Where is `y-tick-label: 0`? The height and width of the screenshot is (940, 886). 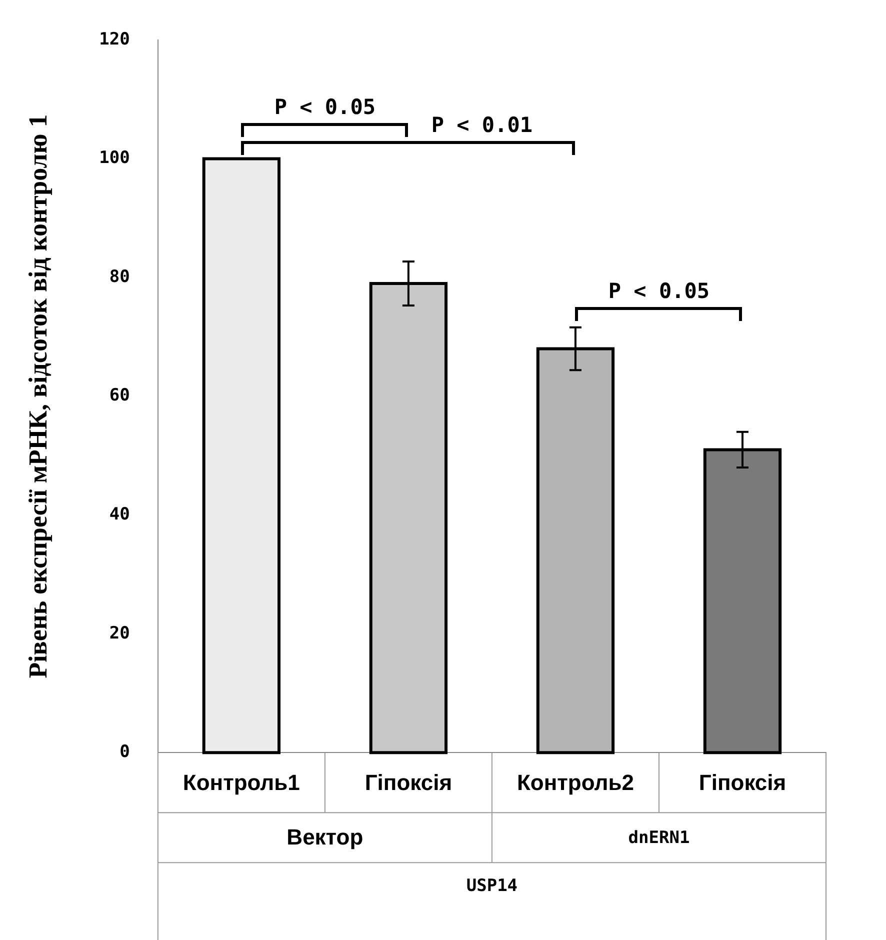 y-tick-label: 0 is located at coordinates (125, 752).